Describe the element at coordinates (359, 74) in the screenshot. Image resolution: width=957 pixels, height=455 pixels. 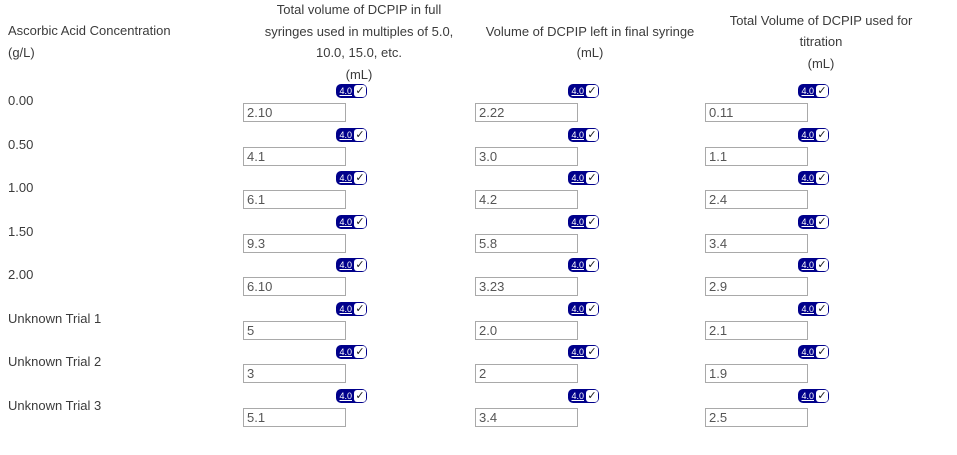
I see `column-header-line: (mL)` at that location.